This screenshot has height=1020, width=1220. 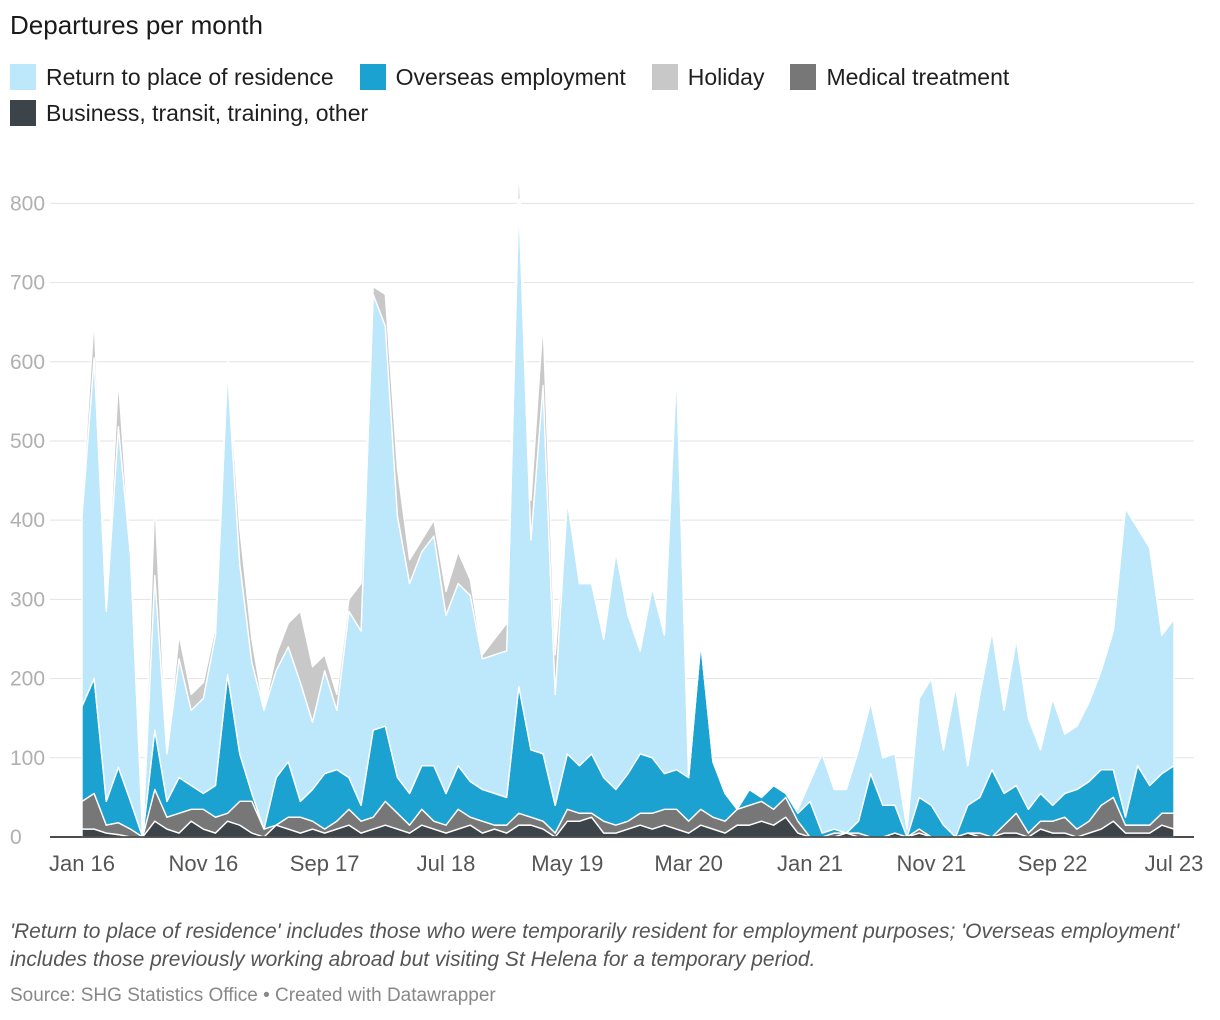 I want to click on x-tick-label-jul-23: Jul 23, so click(x=1174, y=863).